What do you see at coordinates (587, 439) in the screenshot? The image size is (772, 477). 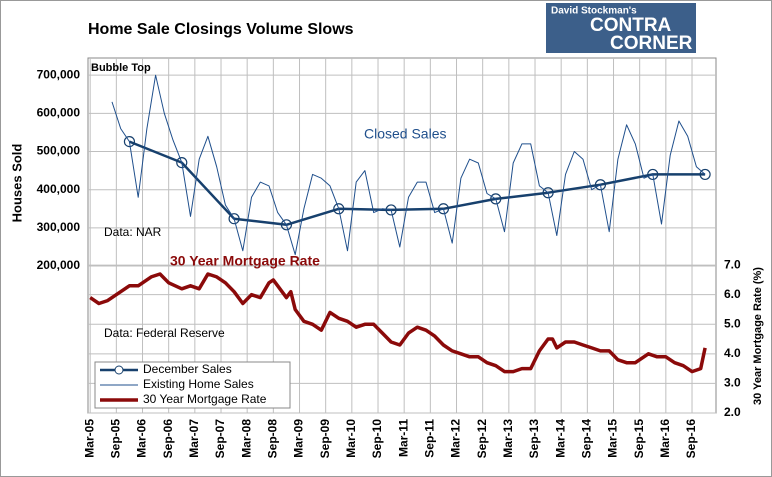 I see `x-tick-label: Sep-14` at bounding box center [587, 439].